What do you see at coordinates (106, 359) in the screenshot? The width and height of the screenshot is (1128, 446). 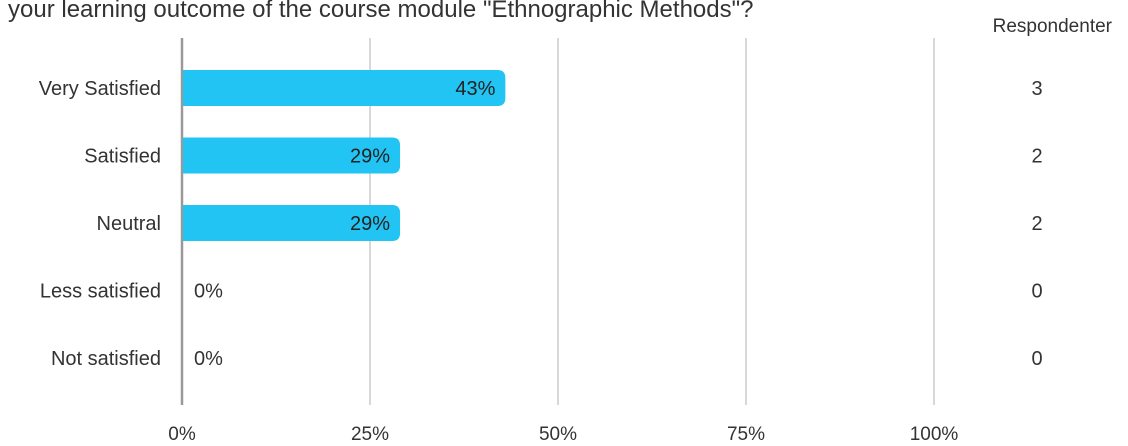 I see `category-label: Not satisfied` at bounding box center [106, 359].